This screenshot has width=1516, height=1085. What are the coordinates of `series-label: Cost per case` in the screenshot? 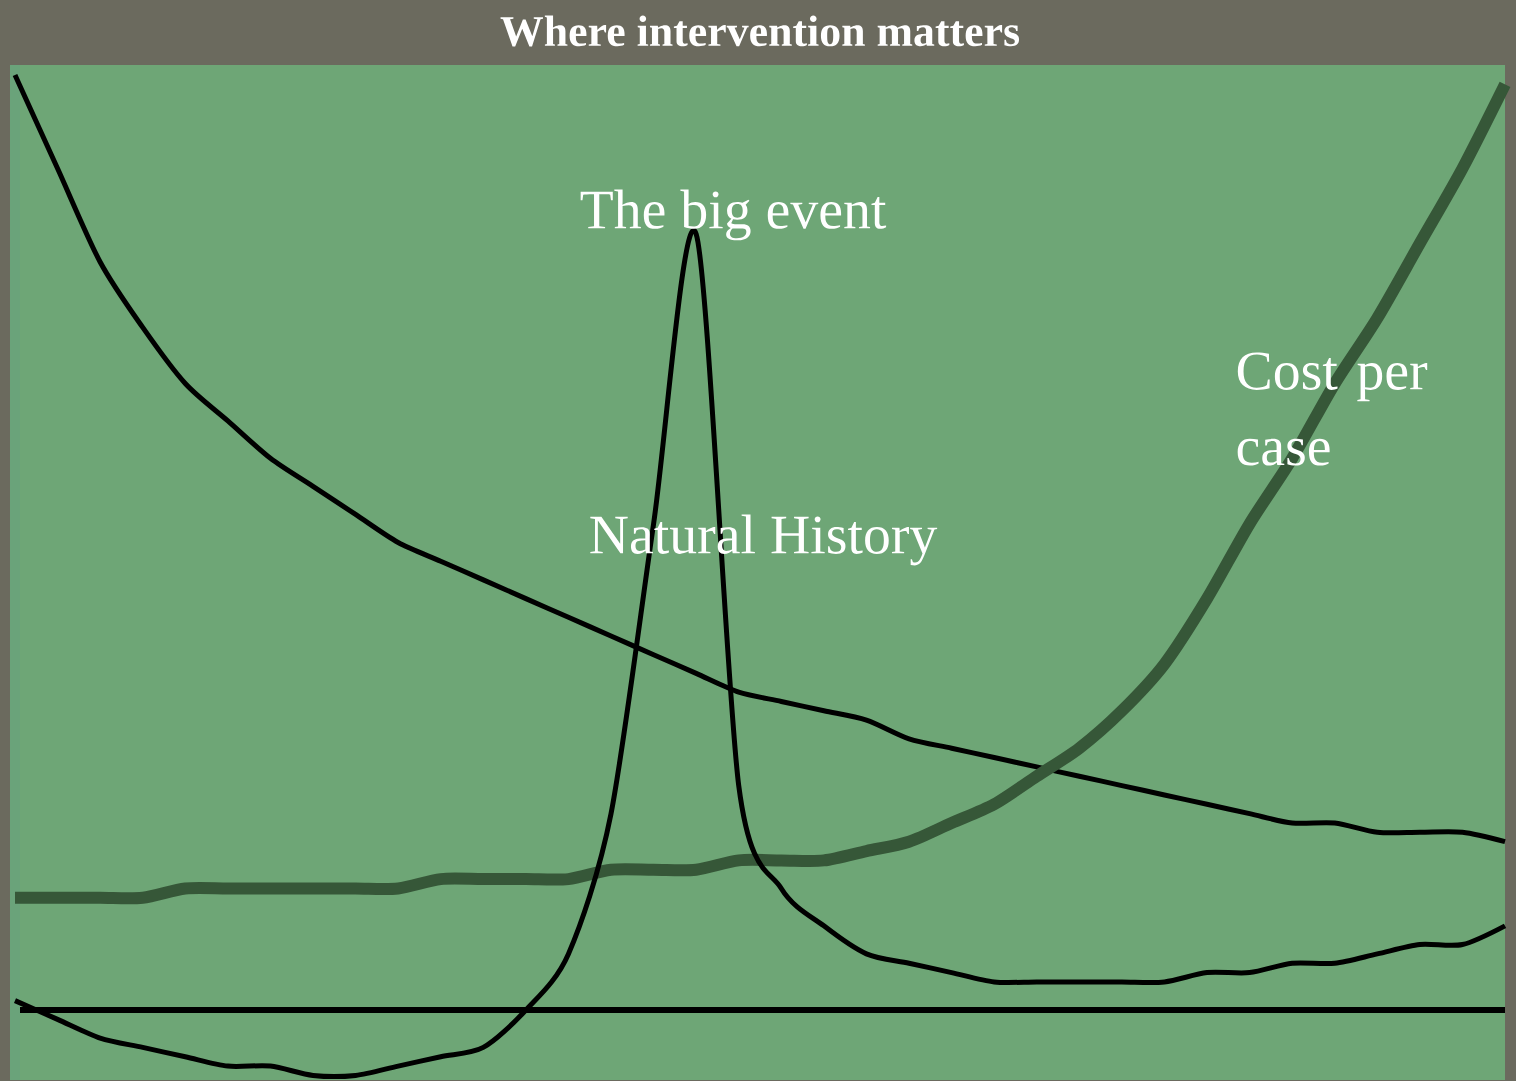 It's located at (1332, 409).